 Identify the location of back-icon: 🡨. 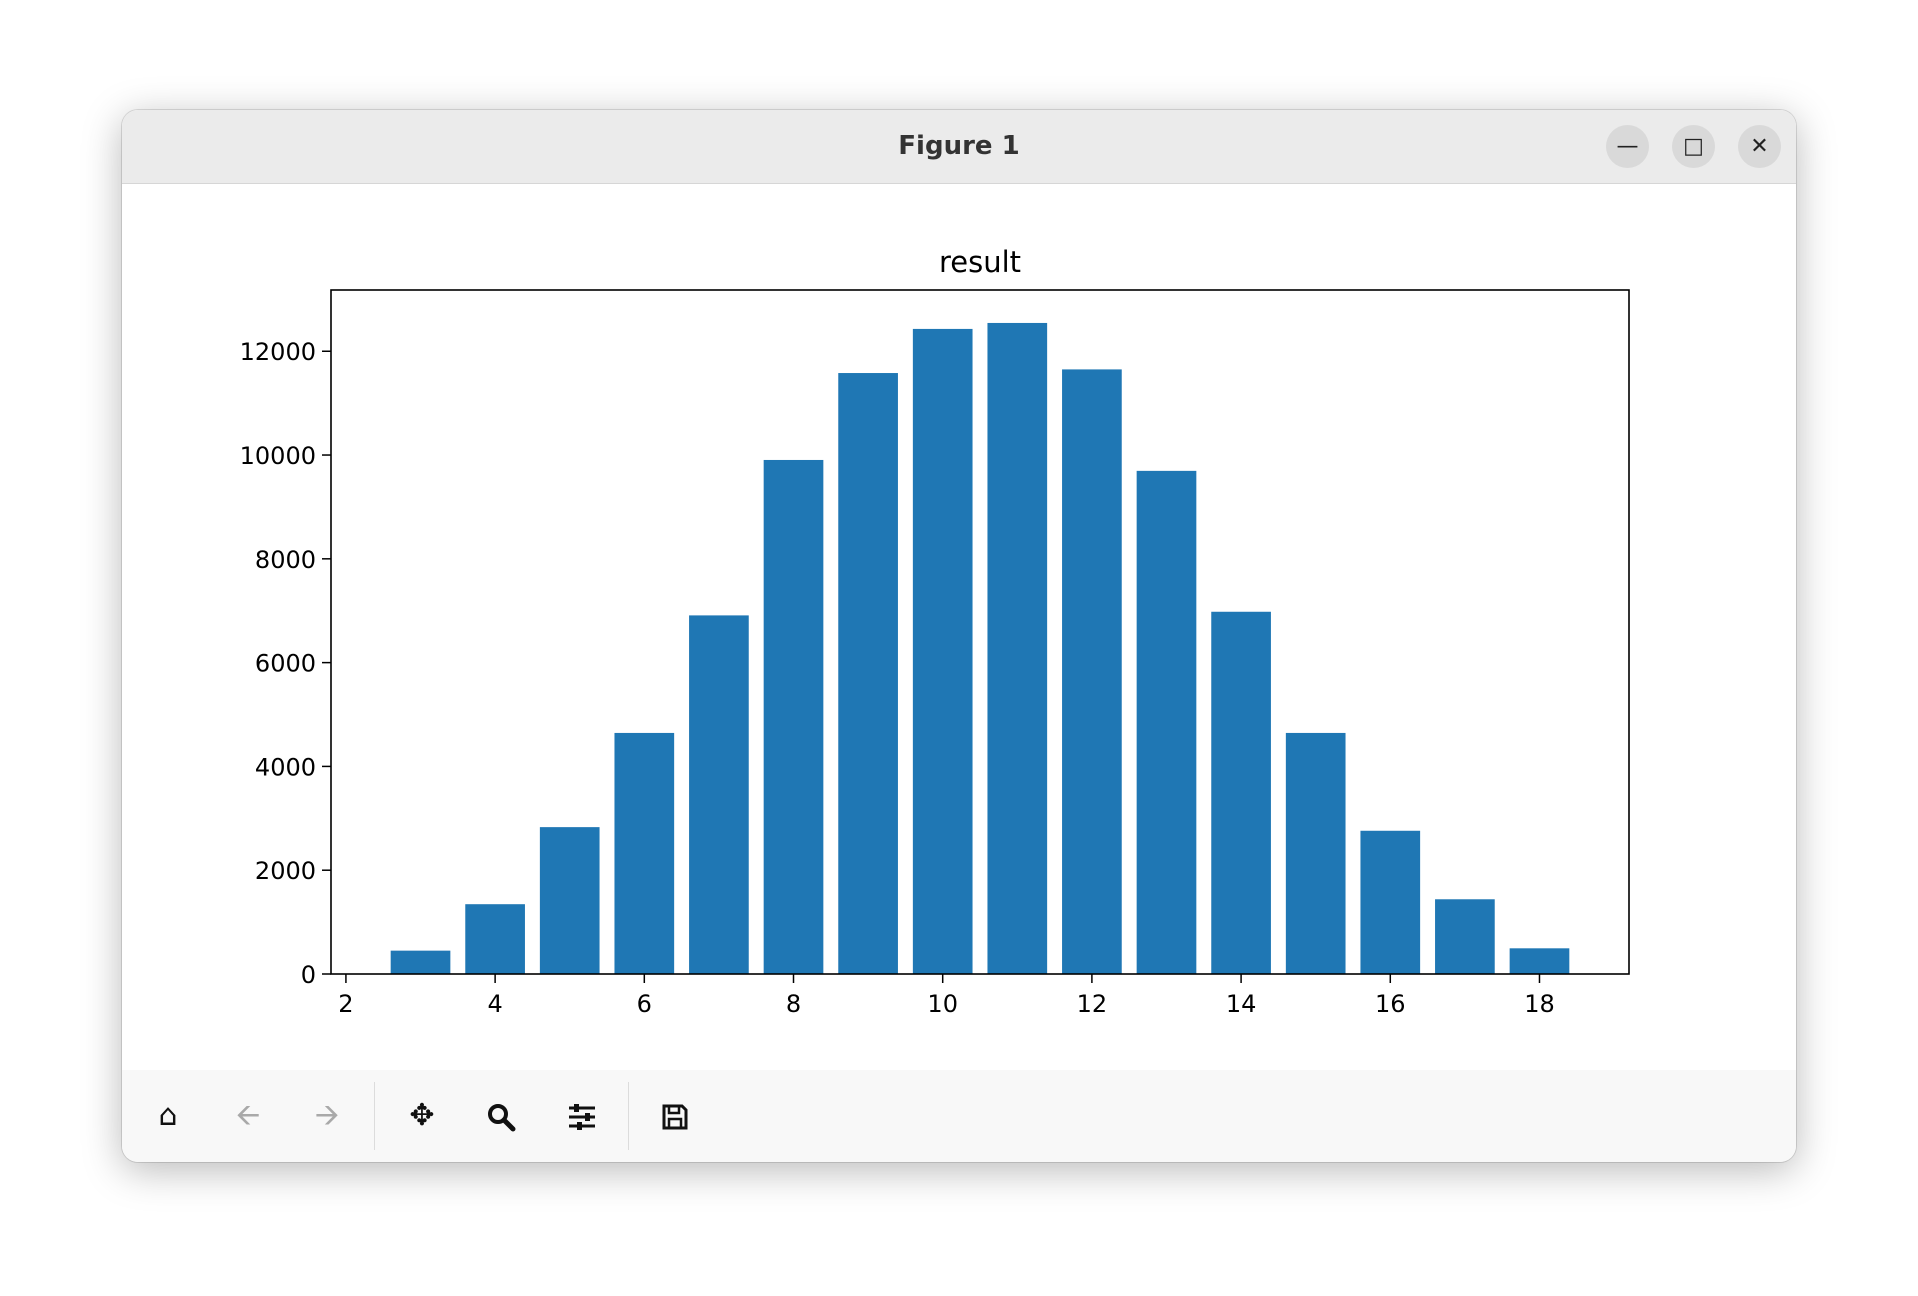
(248, 1115).